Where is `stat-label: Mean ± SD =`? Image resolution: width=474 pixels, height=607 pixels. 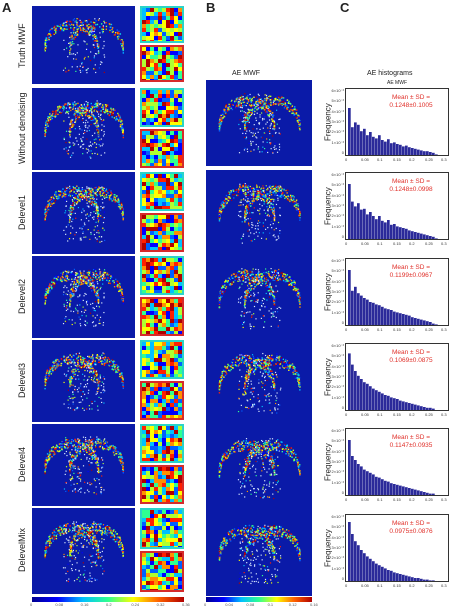
stat-label: Mean ± SD = is located at coordinates (411, 437).